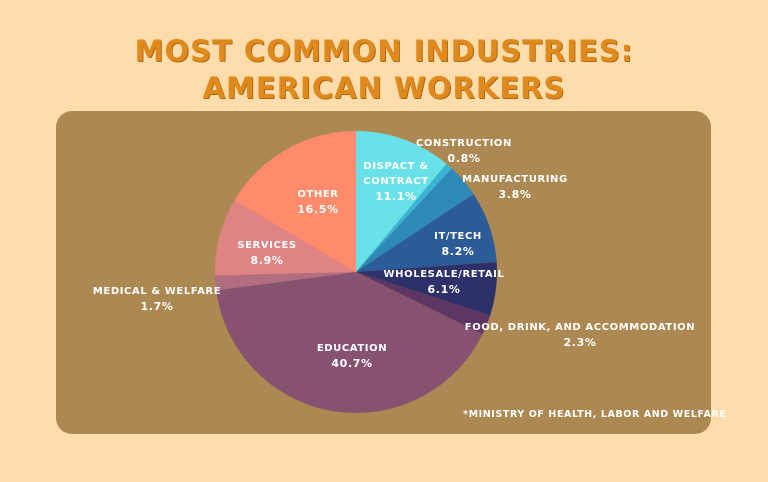 This screenshot has height=482, width=768. Describe the element at coordinates (267, 245) in the screenshot. I see `label-name: SERVICES` at that location.